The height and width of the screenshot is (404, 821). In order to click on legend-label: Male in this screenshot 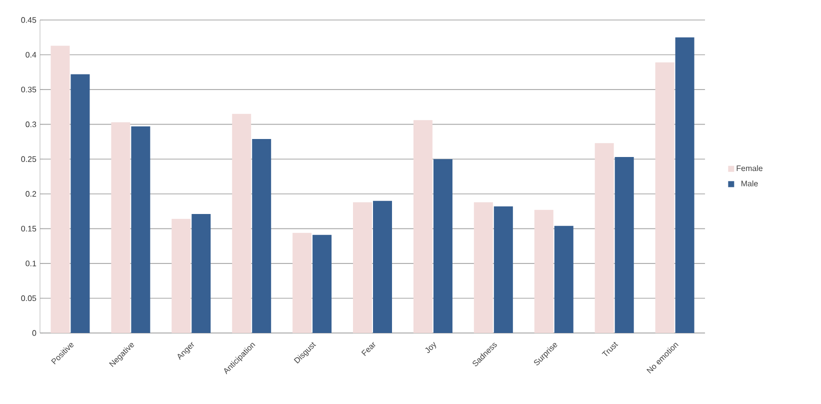, I will do `click(749, 183)`.